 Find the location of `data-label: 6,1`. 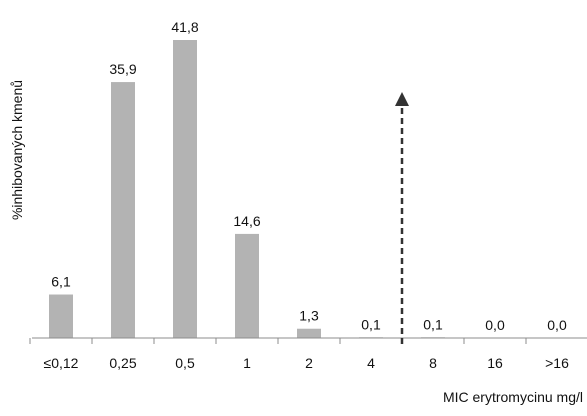

data-label: 6,1 is located at coordinates (61, 282).